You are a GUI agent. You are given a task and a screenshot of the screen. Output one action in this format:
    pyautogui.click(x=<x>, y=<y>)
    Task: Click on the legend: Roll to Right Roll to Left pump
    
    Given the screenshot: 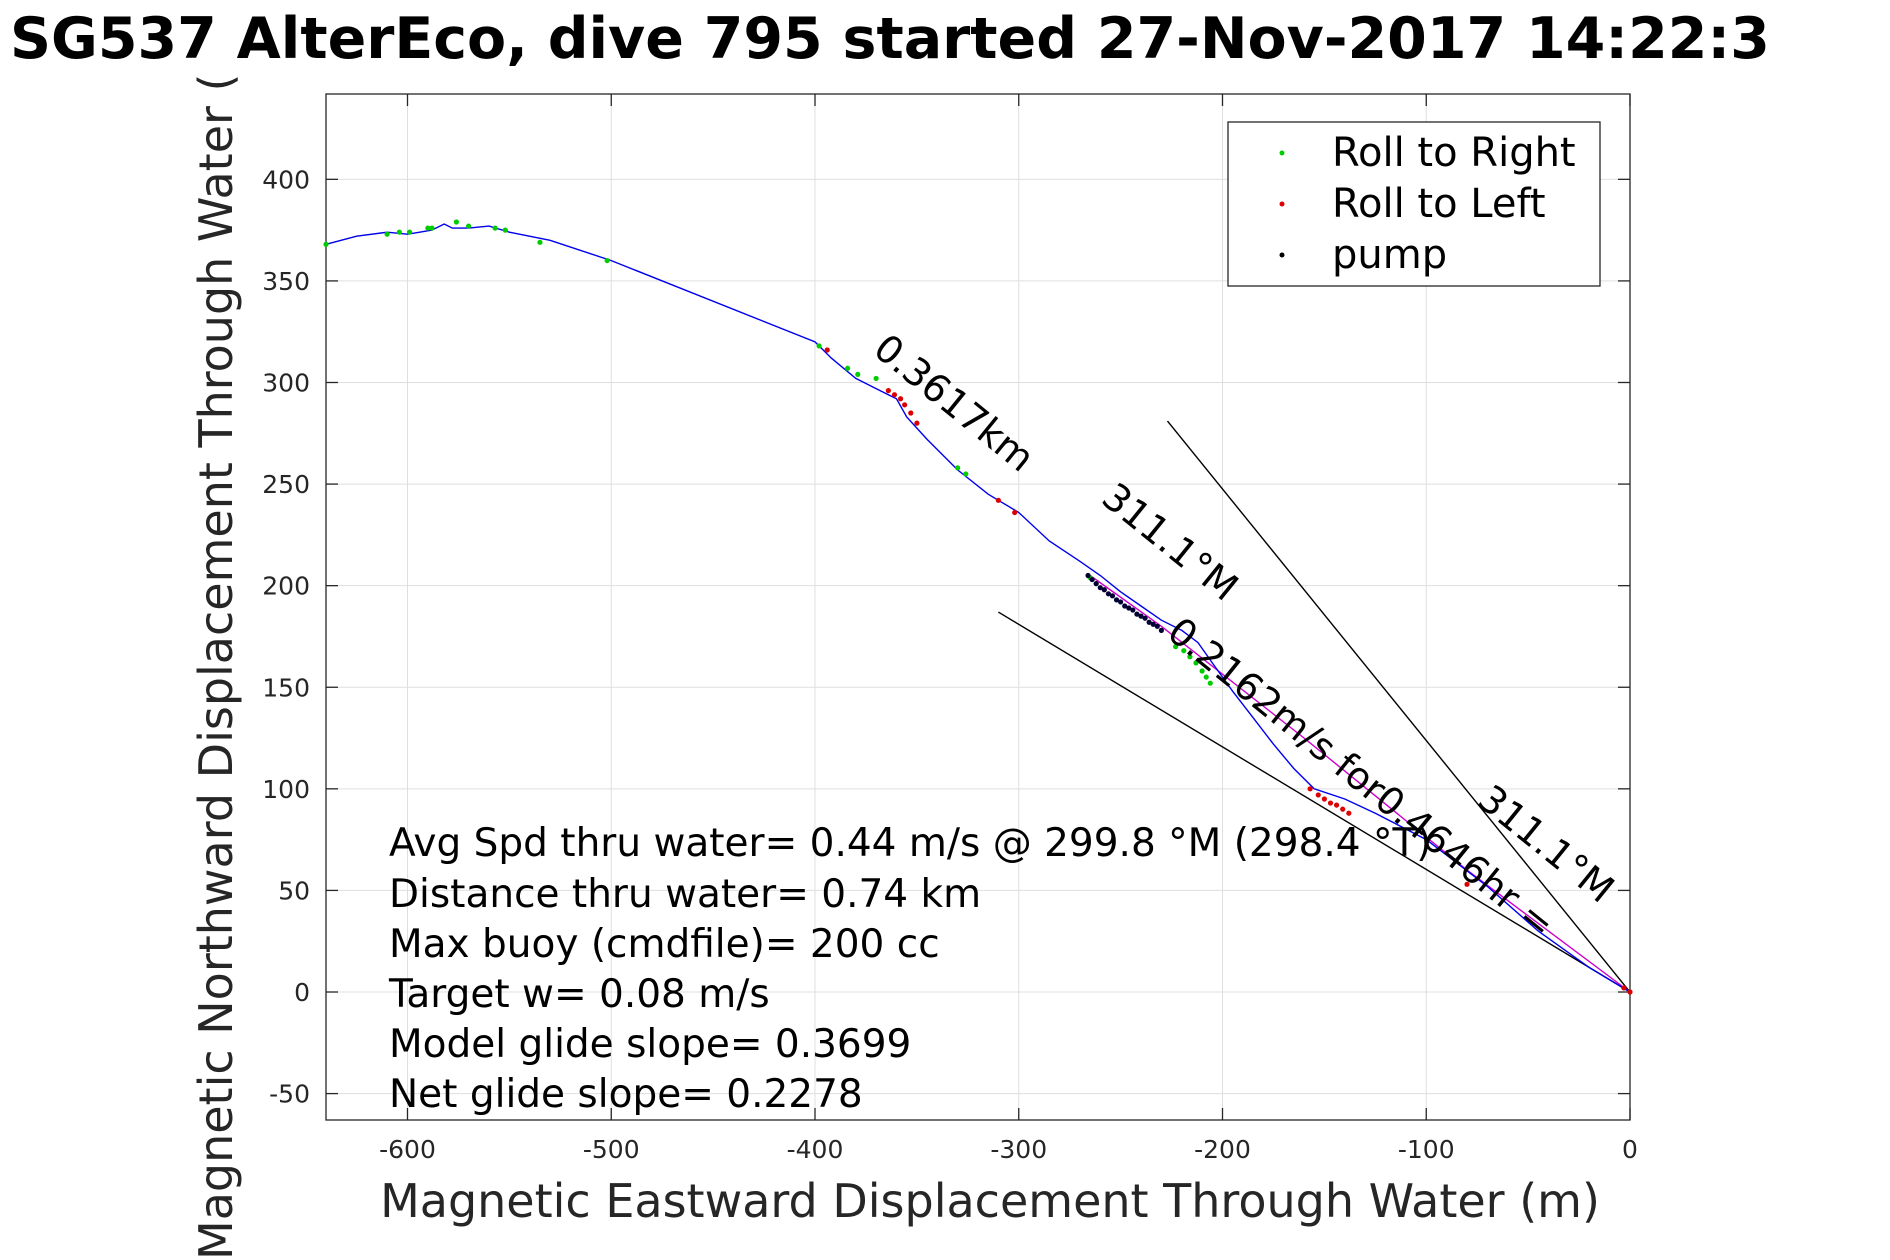 What is the action you would take?
    pyautogui.click(x=1414, y=204)
    